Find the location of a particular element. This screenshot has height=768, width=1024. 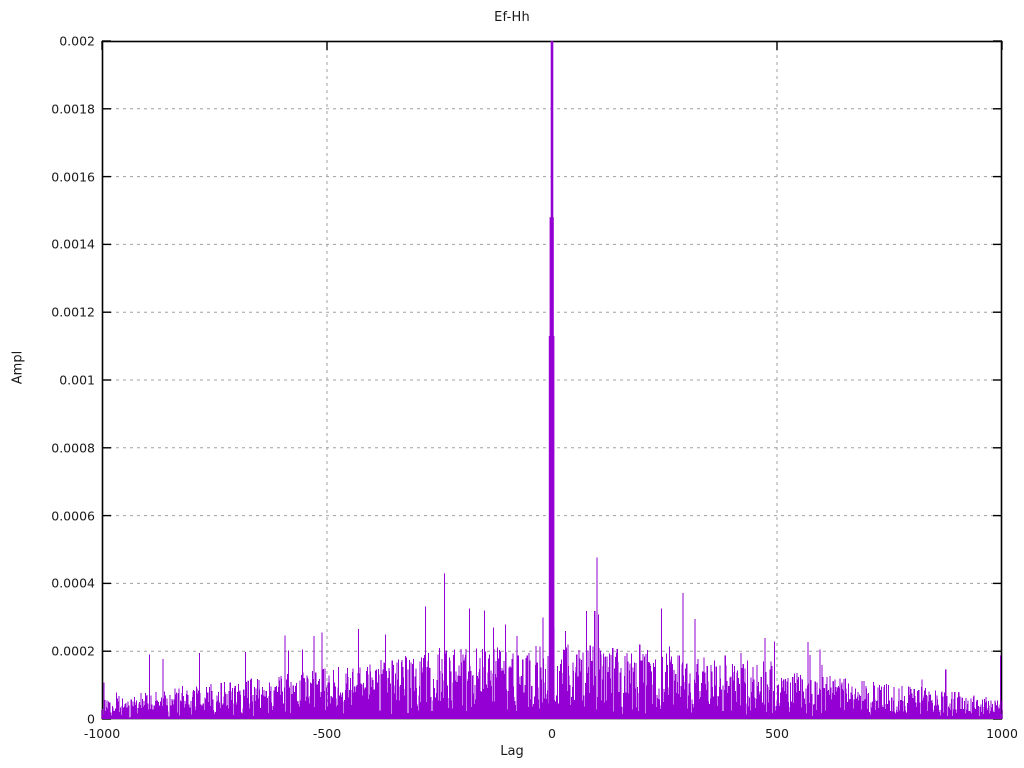

chart-title: Ef-Hh is located at coordinates (512, 17).